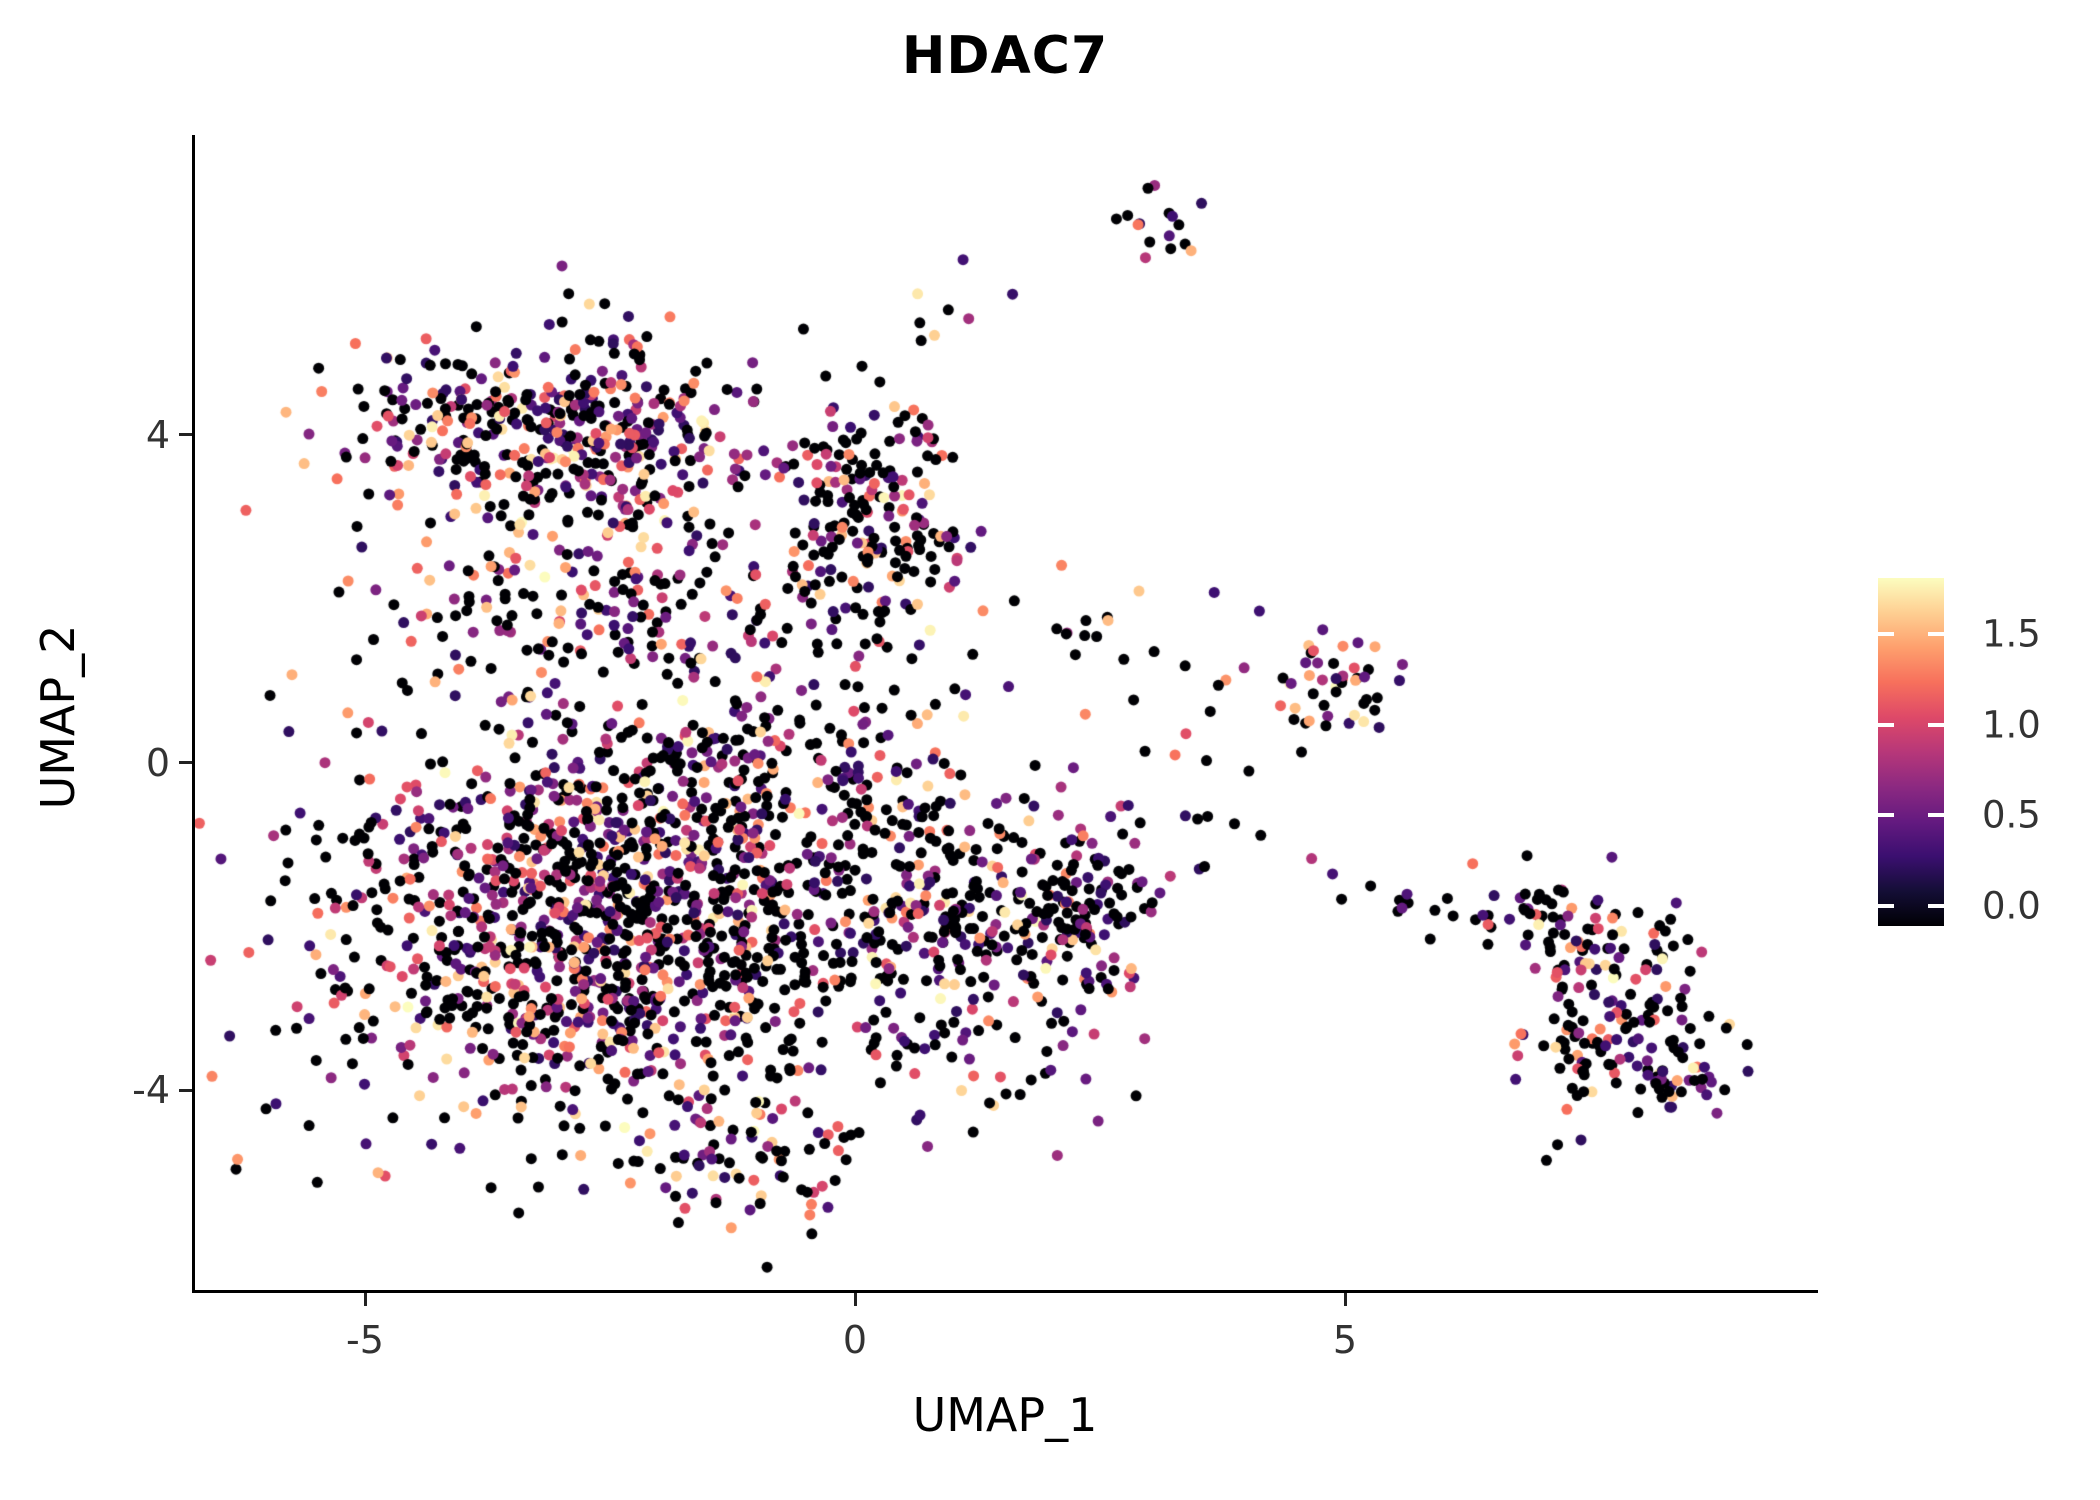  I want to click on y-axis-line, so click(193, 714).